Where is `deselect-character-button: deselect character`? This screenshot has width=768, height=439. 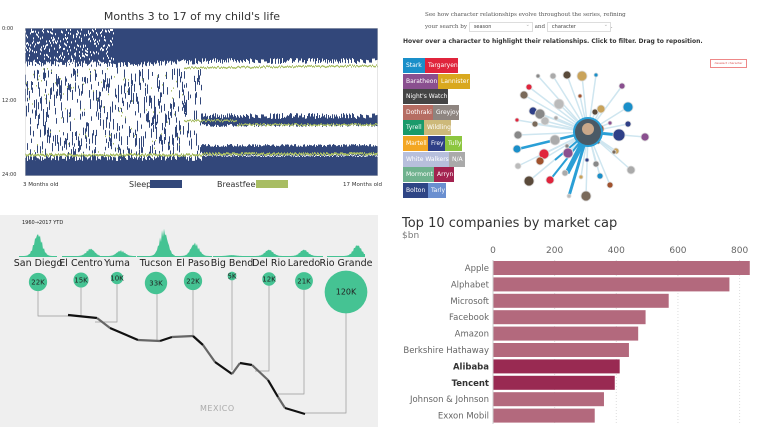
deselect-character-button: deselect character is located at coordinates (728, 63).